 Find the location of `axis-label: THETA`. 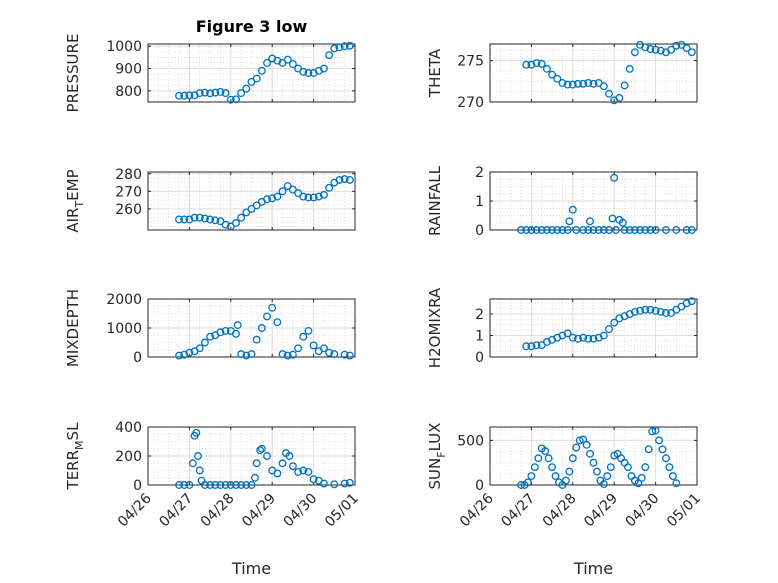

axis-label: THETA is located at coordinates (435, 73).